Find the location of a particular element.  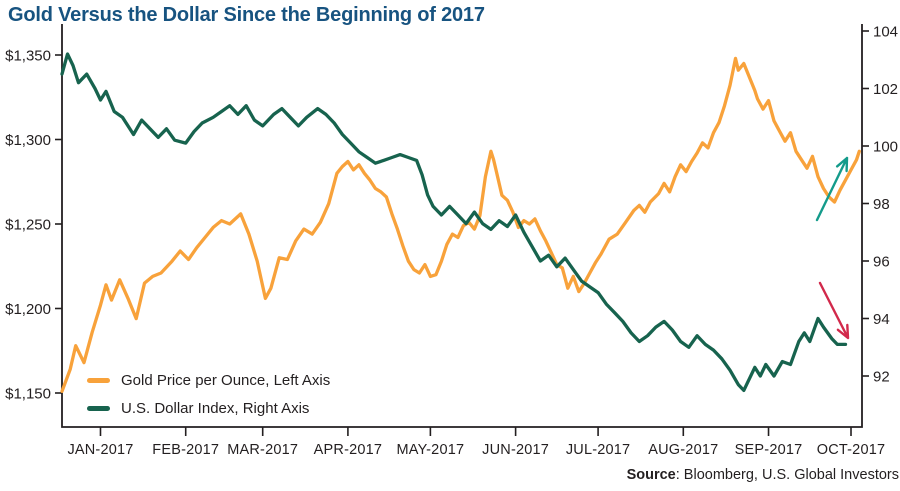

dollar-series-swatch is located at coordinates (98, 408).